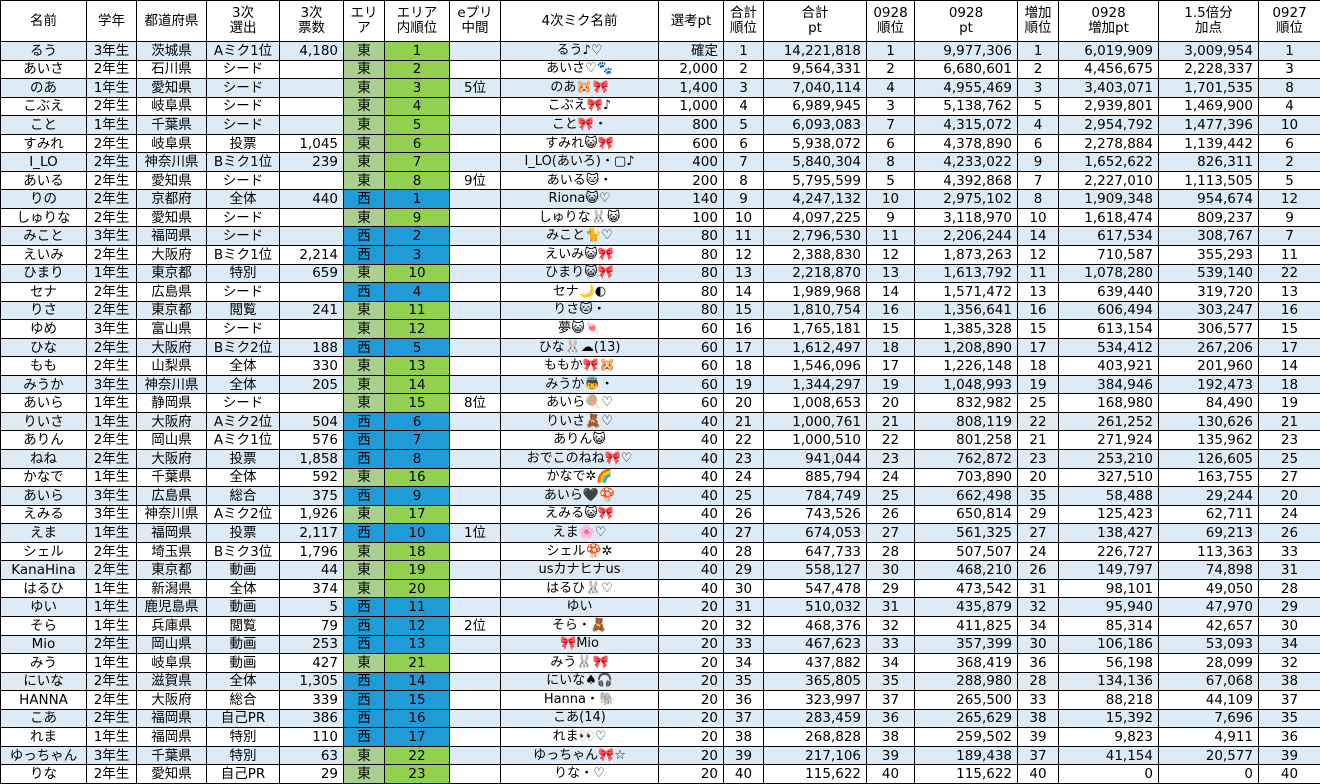  What do you see at coordinates (1109, 774) in the screenshot?
I see `cell-inc-pt: 0` at bounding box center [1109, 774].